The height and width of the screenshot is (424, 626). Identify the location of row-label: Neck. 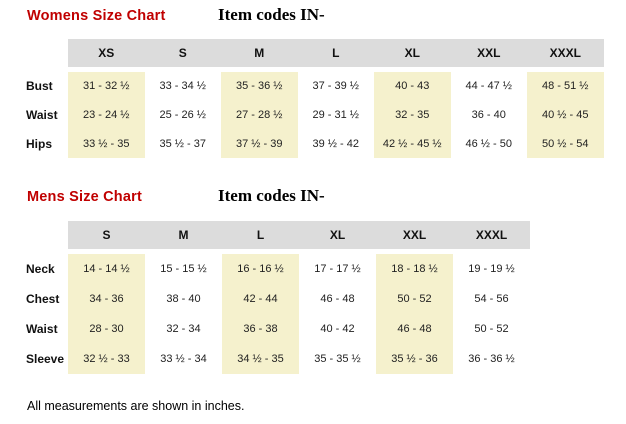
(40, 269).